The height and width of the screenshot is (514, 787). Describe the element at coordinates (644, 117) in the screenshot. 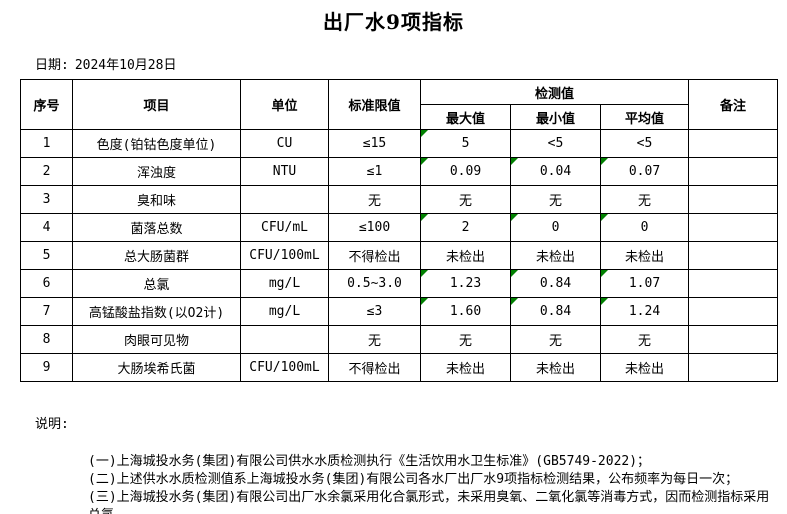

I see `col-header-avg: 平均值` at that location.